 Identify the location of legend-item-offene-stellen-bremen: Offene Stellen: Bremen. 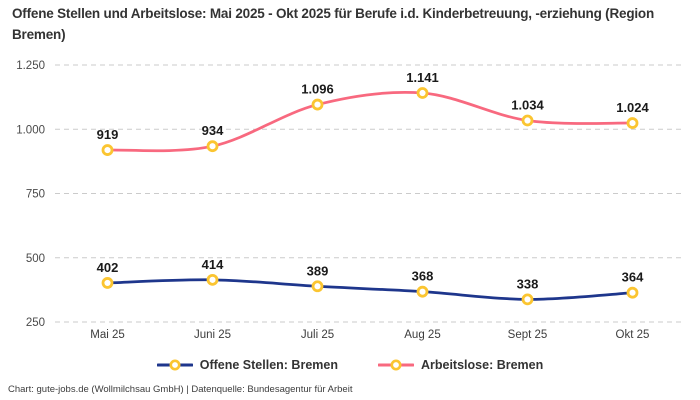
(247, 365).